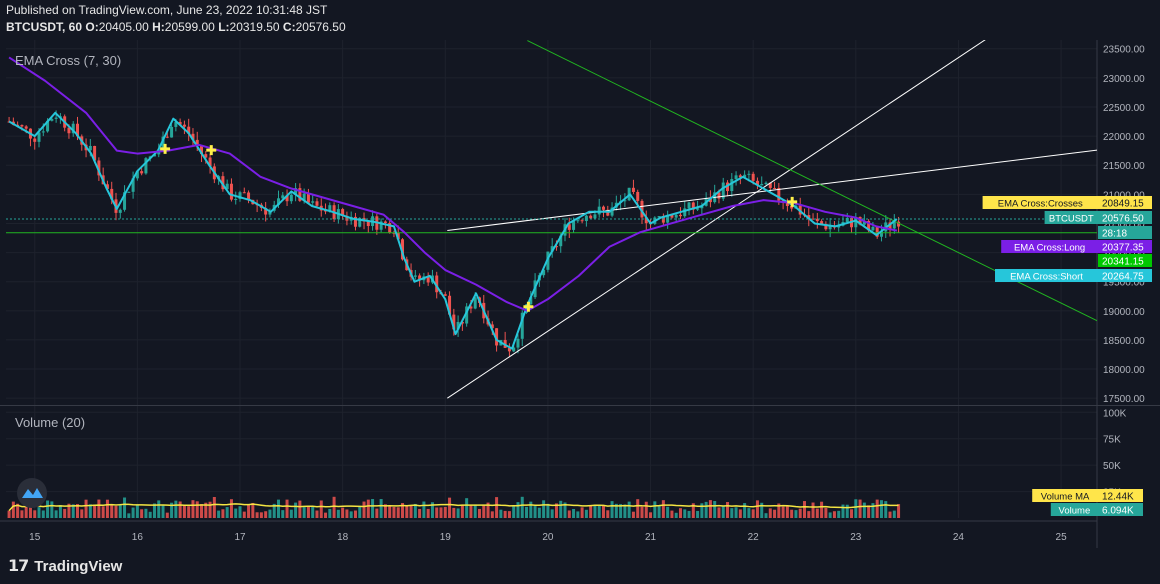  I want to click on open-label: O:, so click(92, 27).